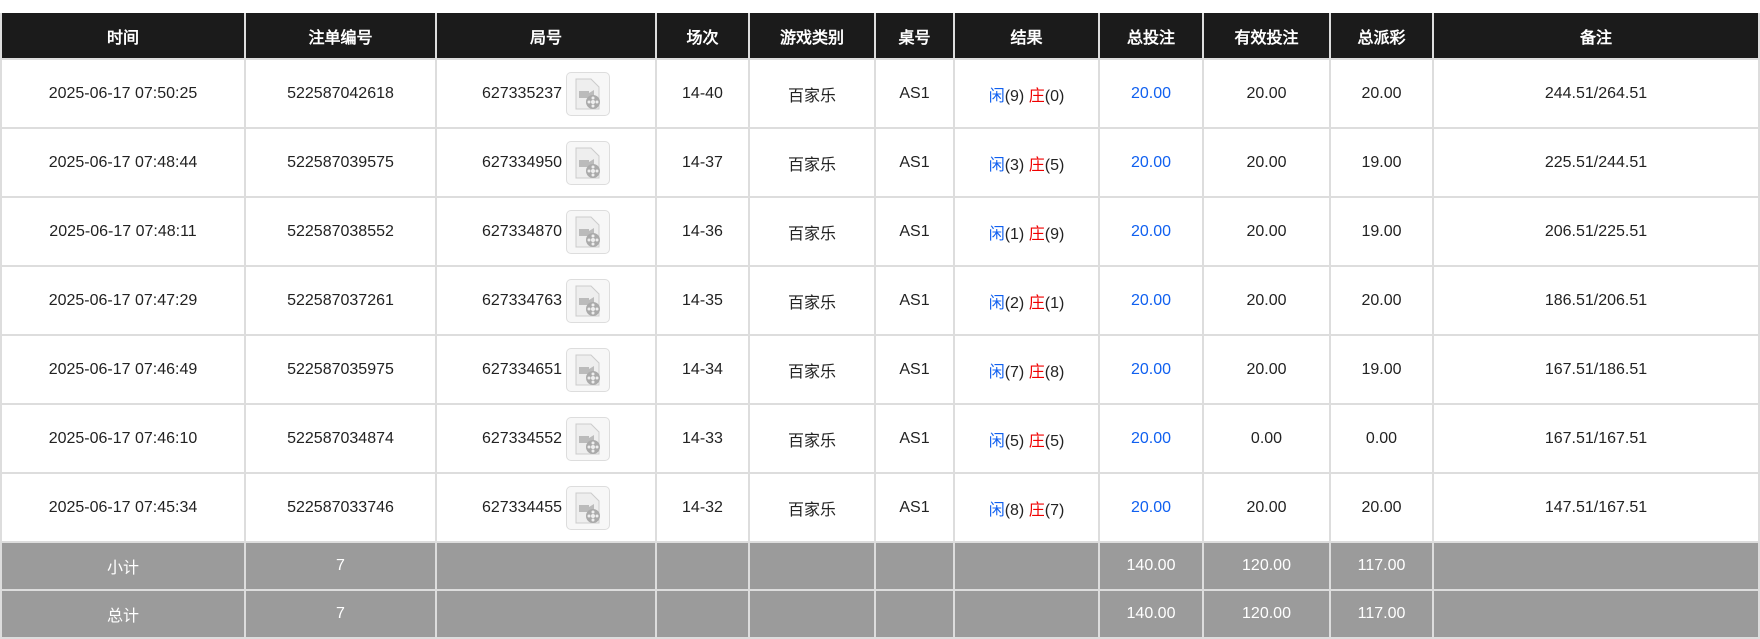  I want to click on time-cell-text: 2025-06-17 07:50:25, so click(123, 93).